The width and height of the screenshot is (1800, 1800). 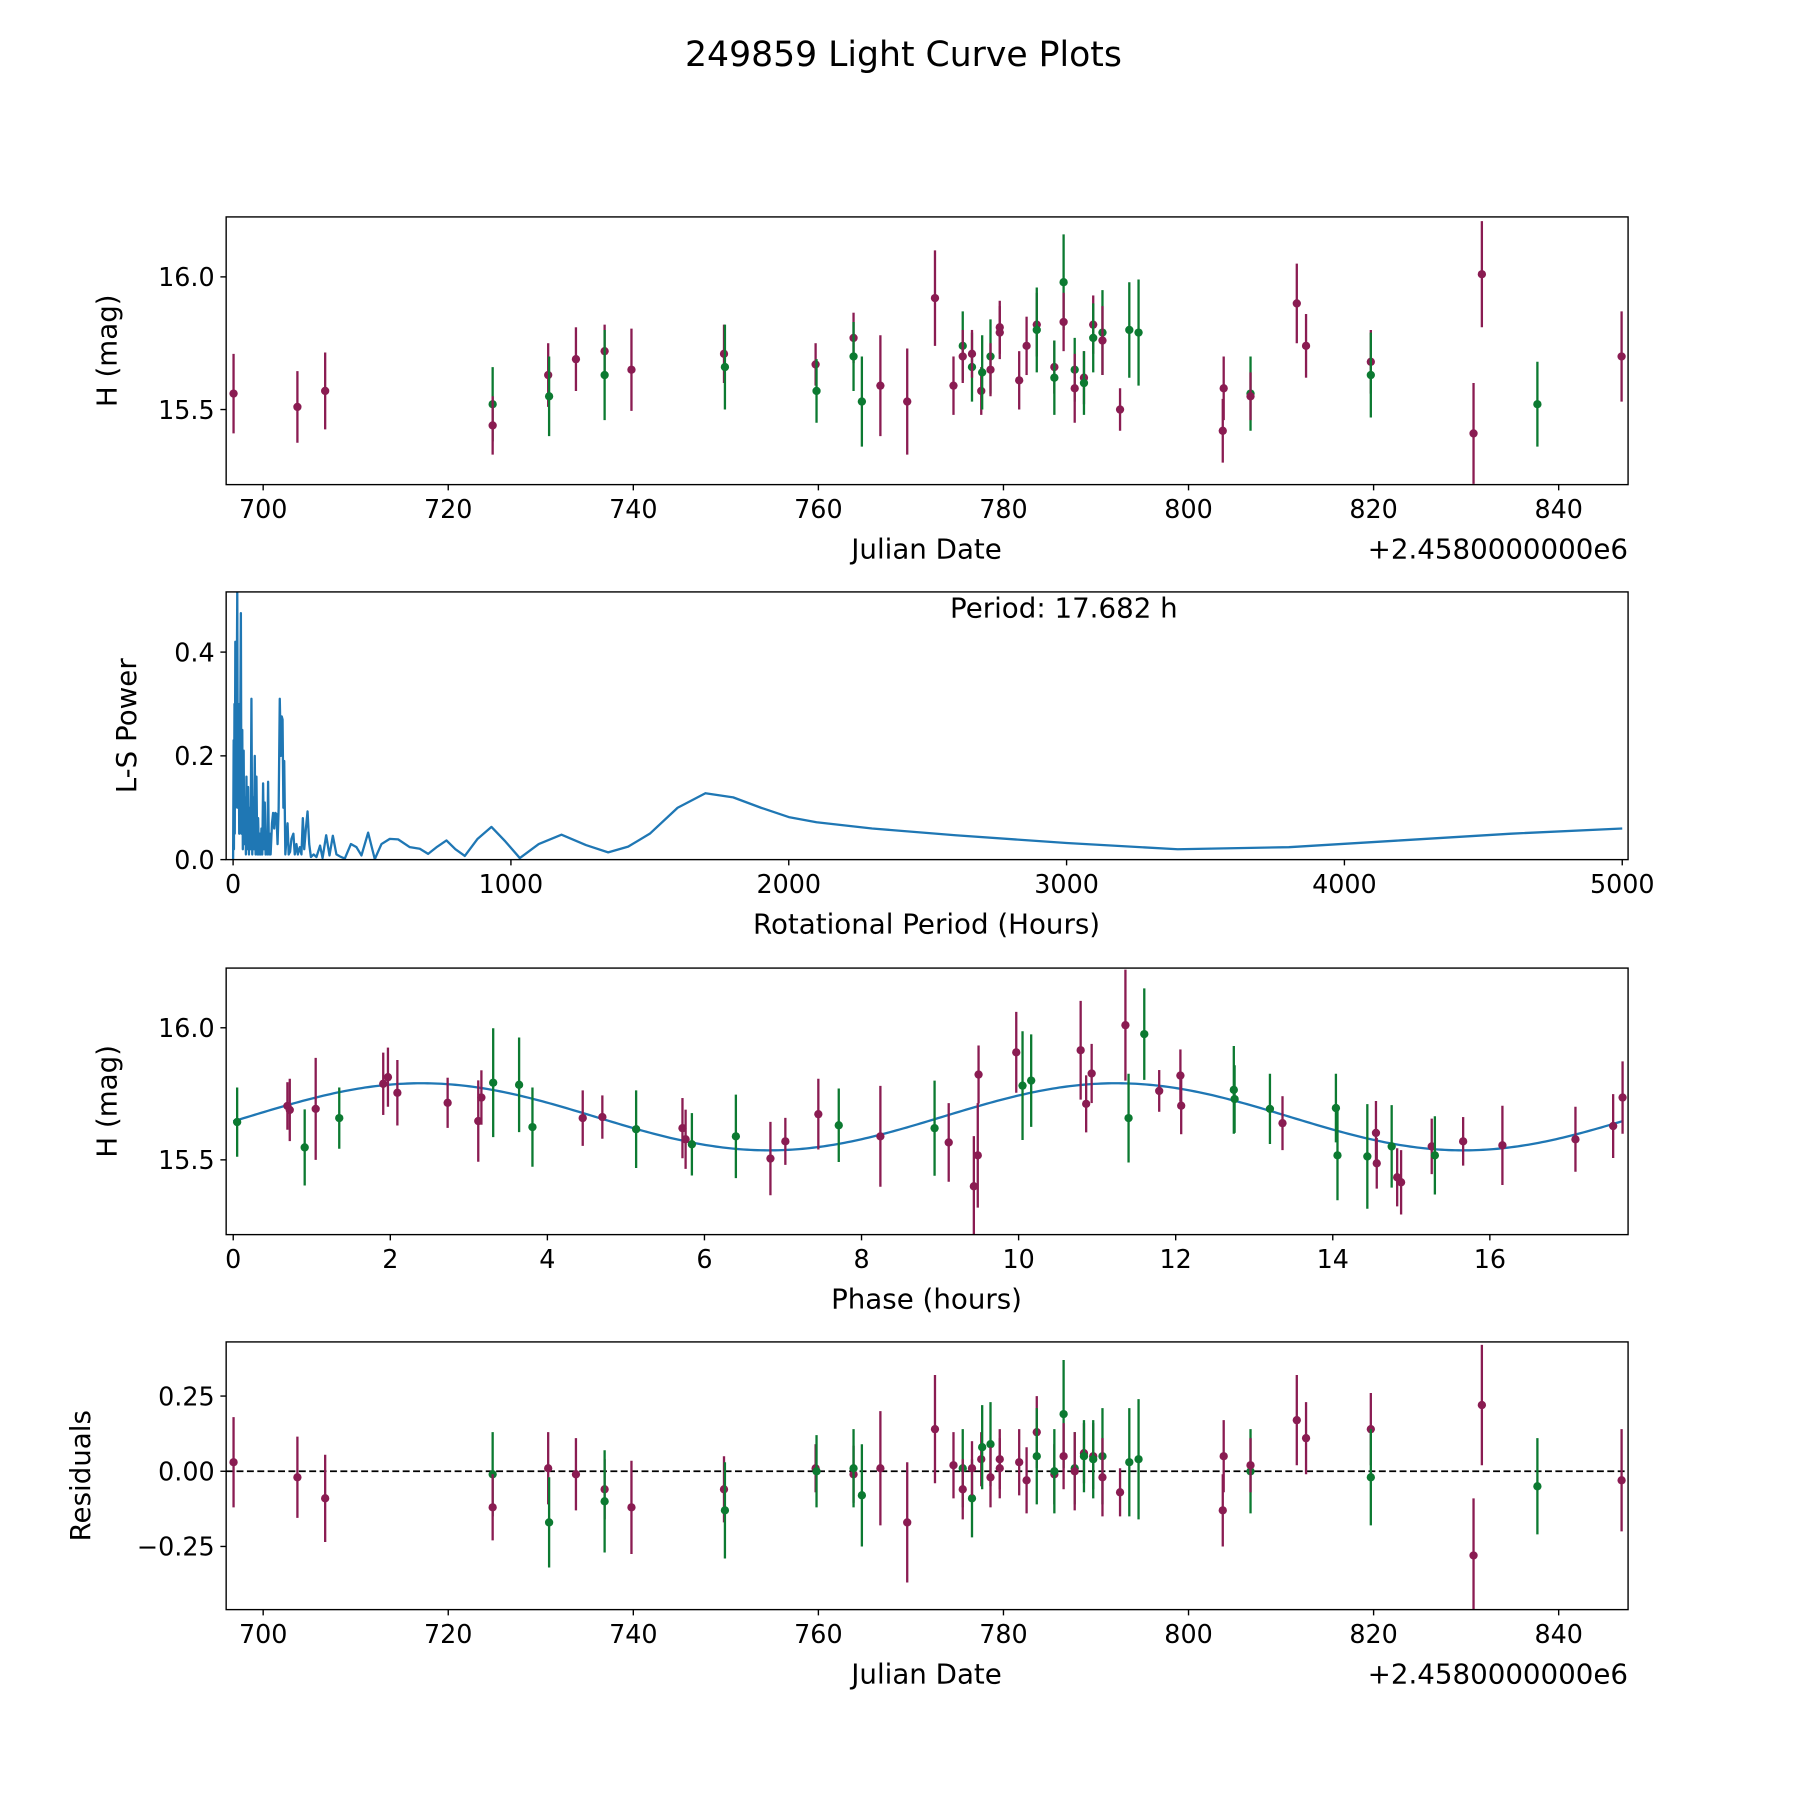 I want to click on x-tick-label: 2000, so click(x=788, y=884).